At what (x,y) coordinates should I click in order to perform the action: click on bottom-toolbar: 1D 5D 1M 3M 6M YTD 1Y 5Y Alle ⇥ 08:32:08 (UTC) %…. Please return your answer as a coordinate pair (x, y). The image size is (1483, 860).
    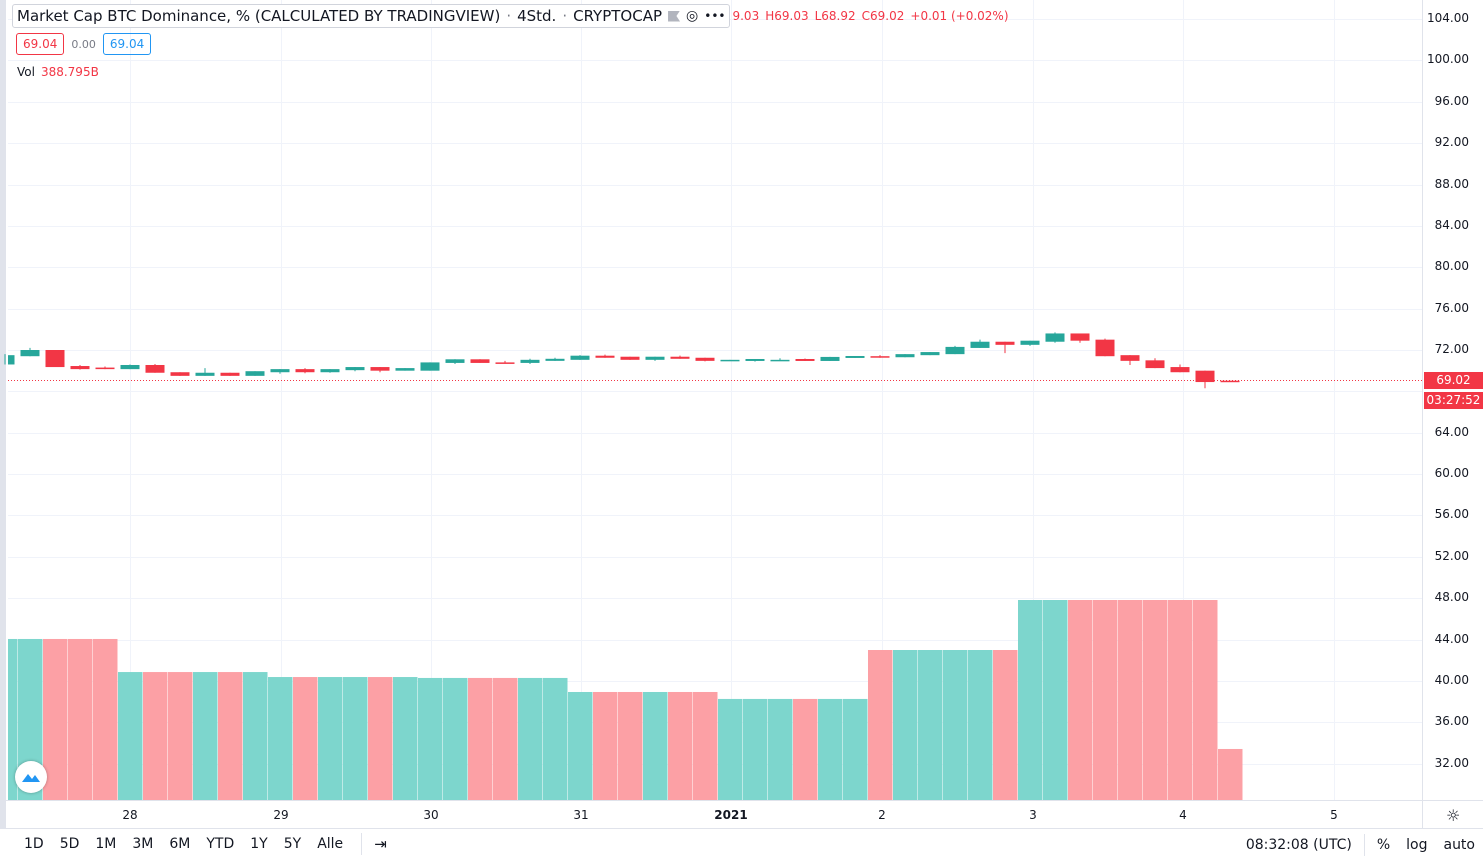
    Looking at the image, I should click on (741, 843).